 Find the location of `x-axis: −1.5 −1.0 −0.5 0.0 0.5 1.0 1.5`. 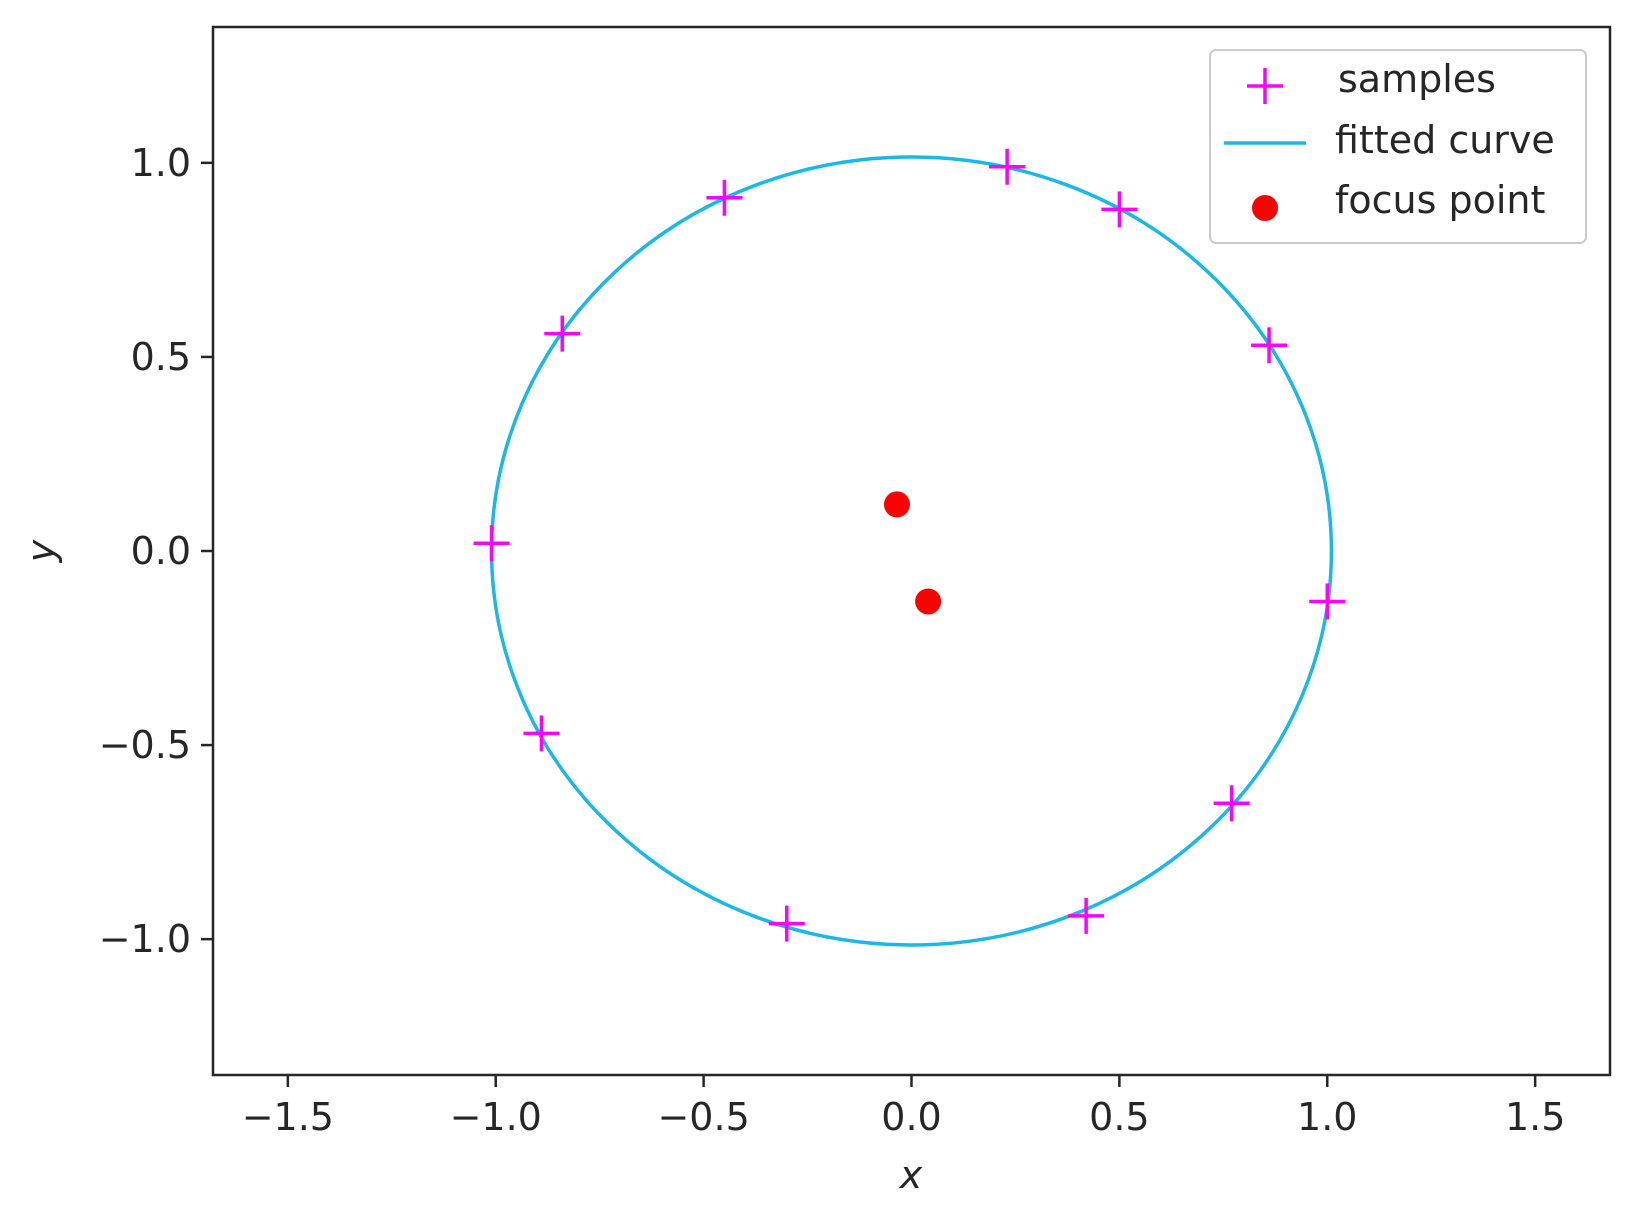

x-axis: −1.5 −1.0 −0.5 0.0 0.5 1.0 1.5 is located at coordinates (903, 1107).